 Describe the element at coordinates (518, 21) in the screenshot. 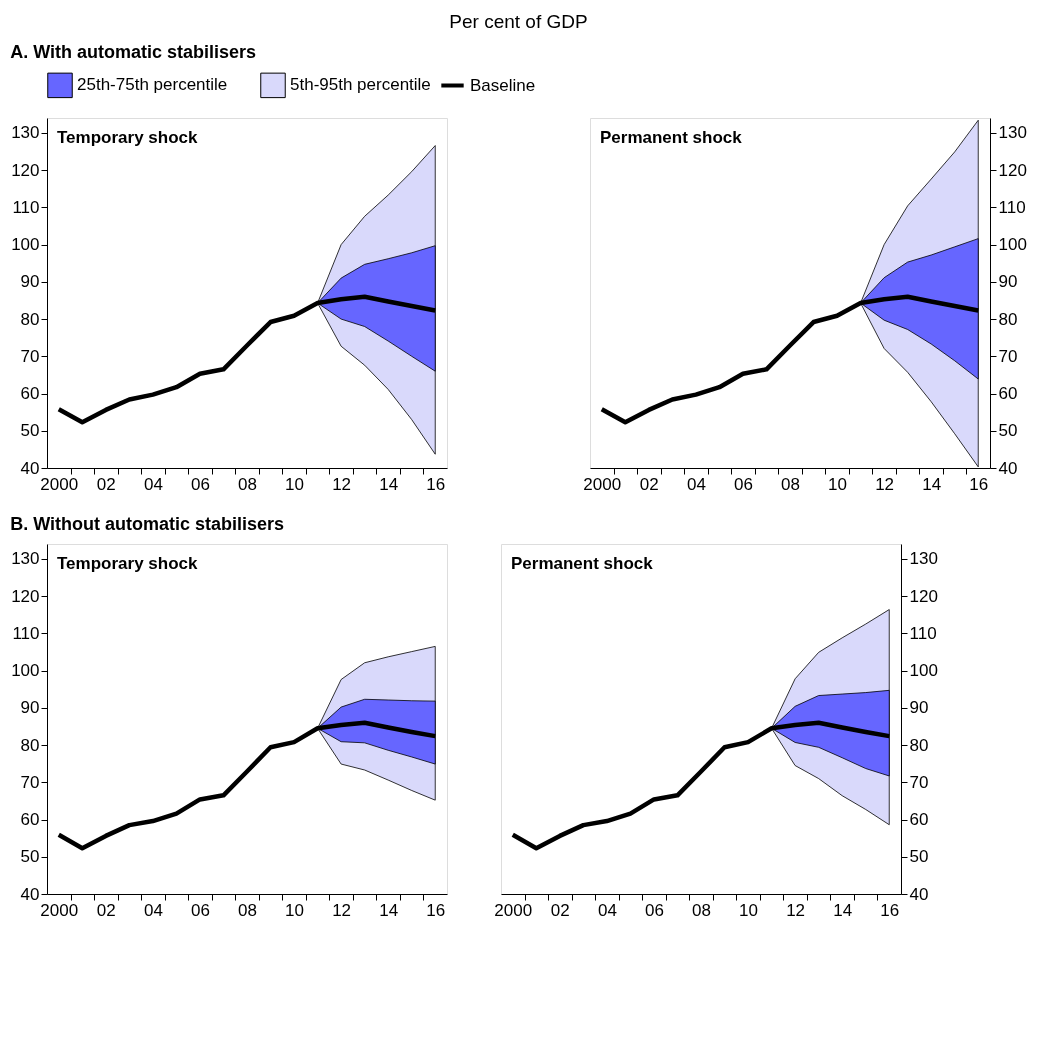

I see `y-axis-title: Per cent of GDP` at that location.